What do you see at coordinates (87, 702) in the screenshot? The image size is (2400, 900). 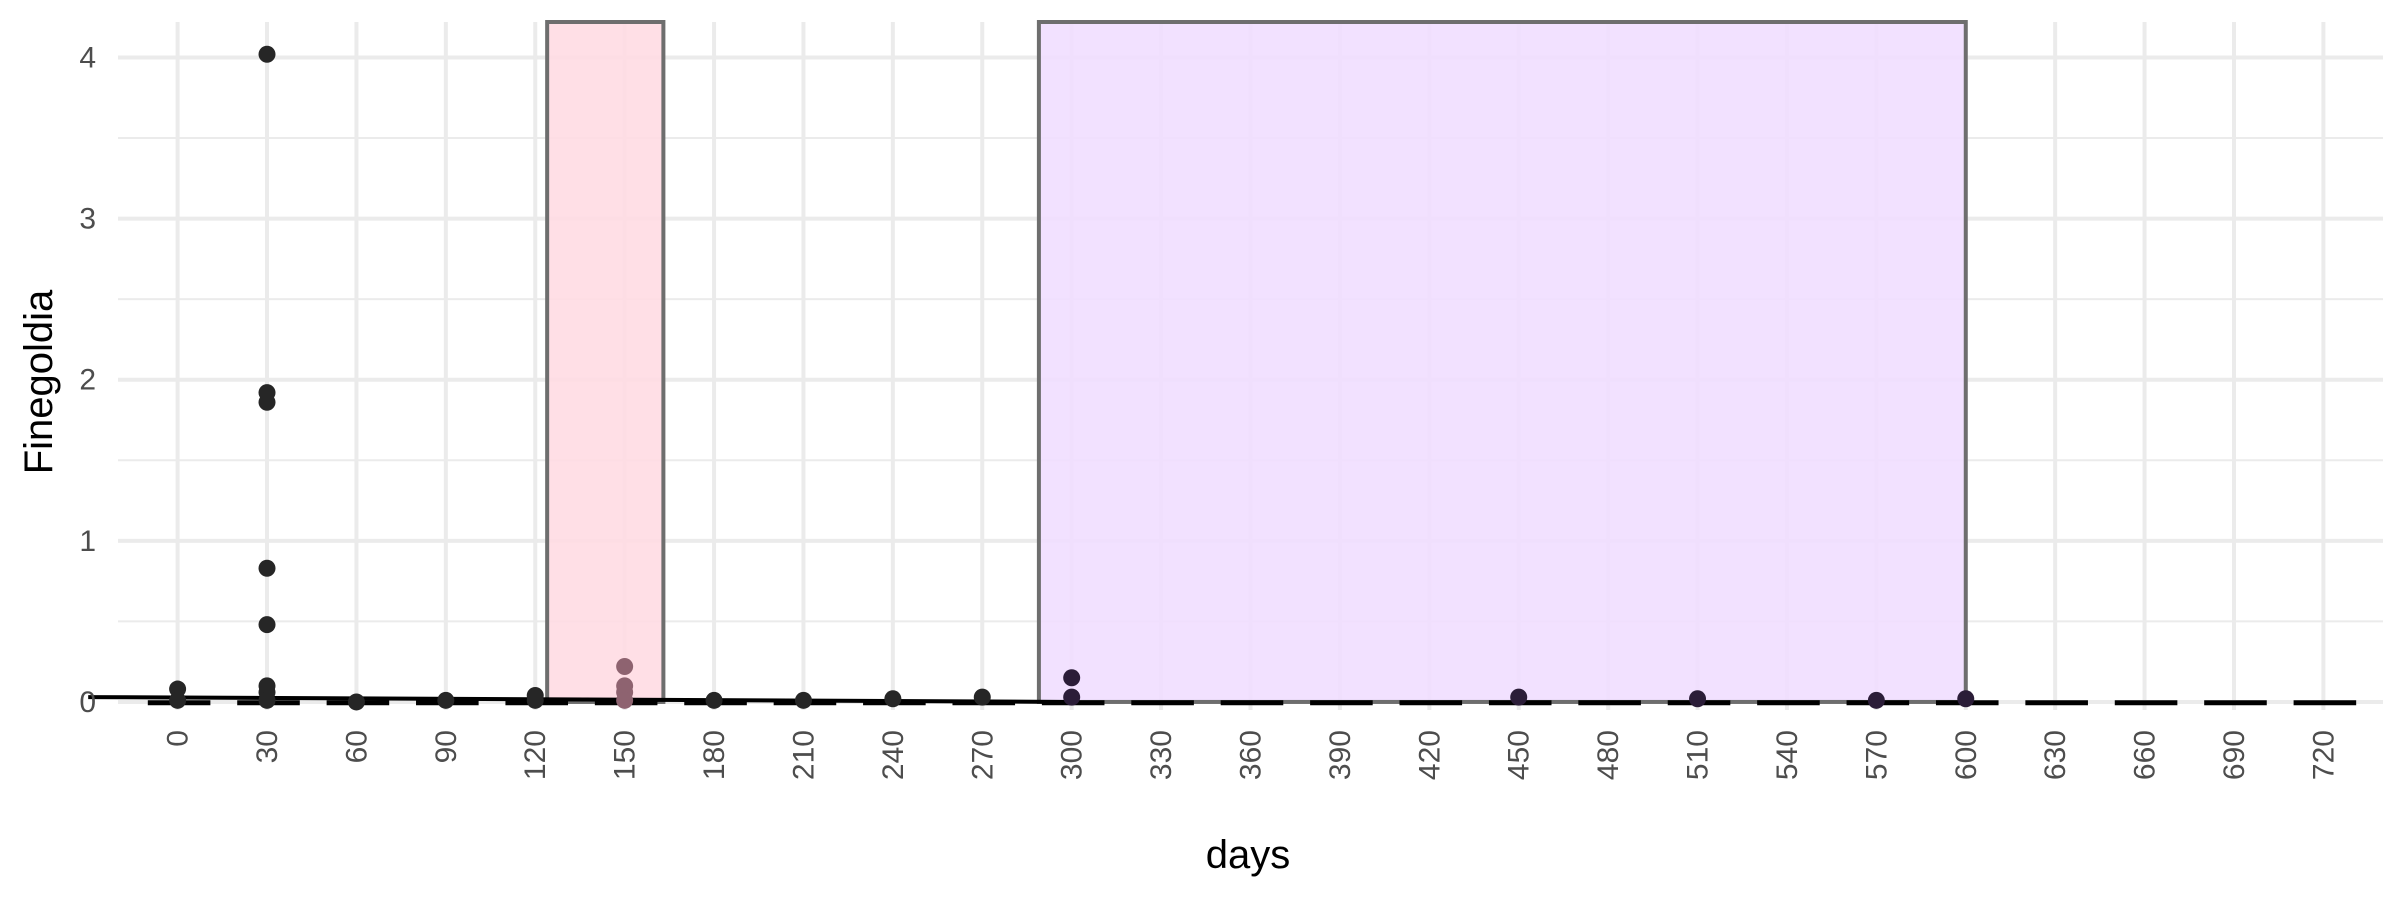 I see `y-tick-label: 0` at bounding box center [87, 702].